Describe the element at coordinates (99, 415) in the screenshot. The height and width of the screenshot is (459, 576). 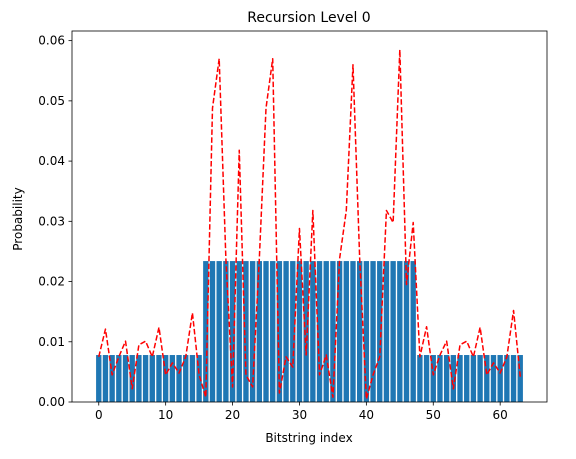
I see `x-tick-label-0: 0` at that location.